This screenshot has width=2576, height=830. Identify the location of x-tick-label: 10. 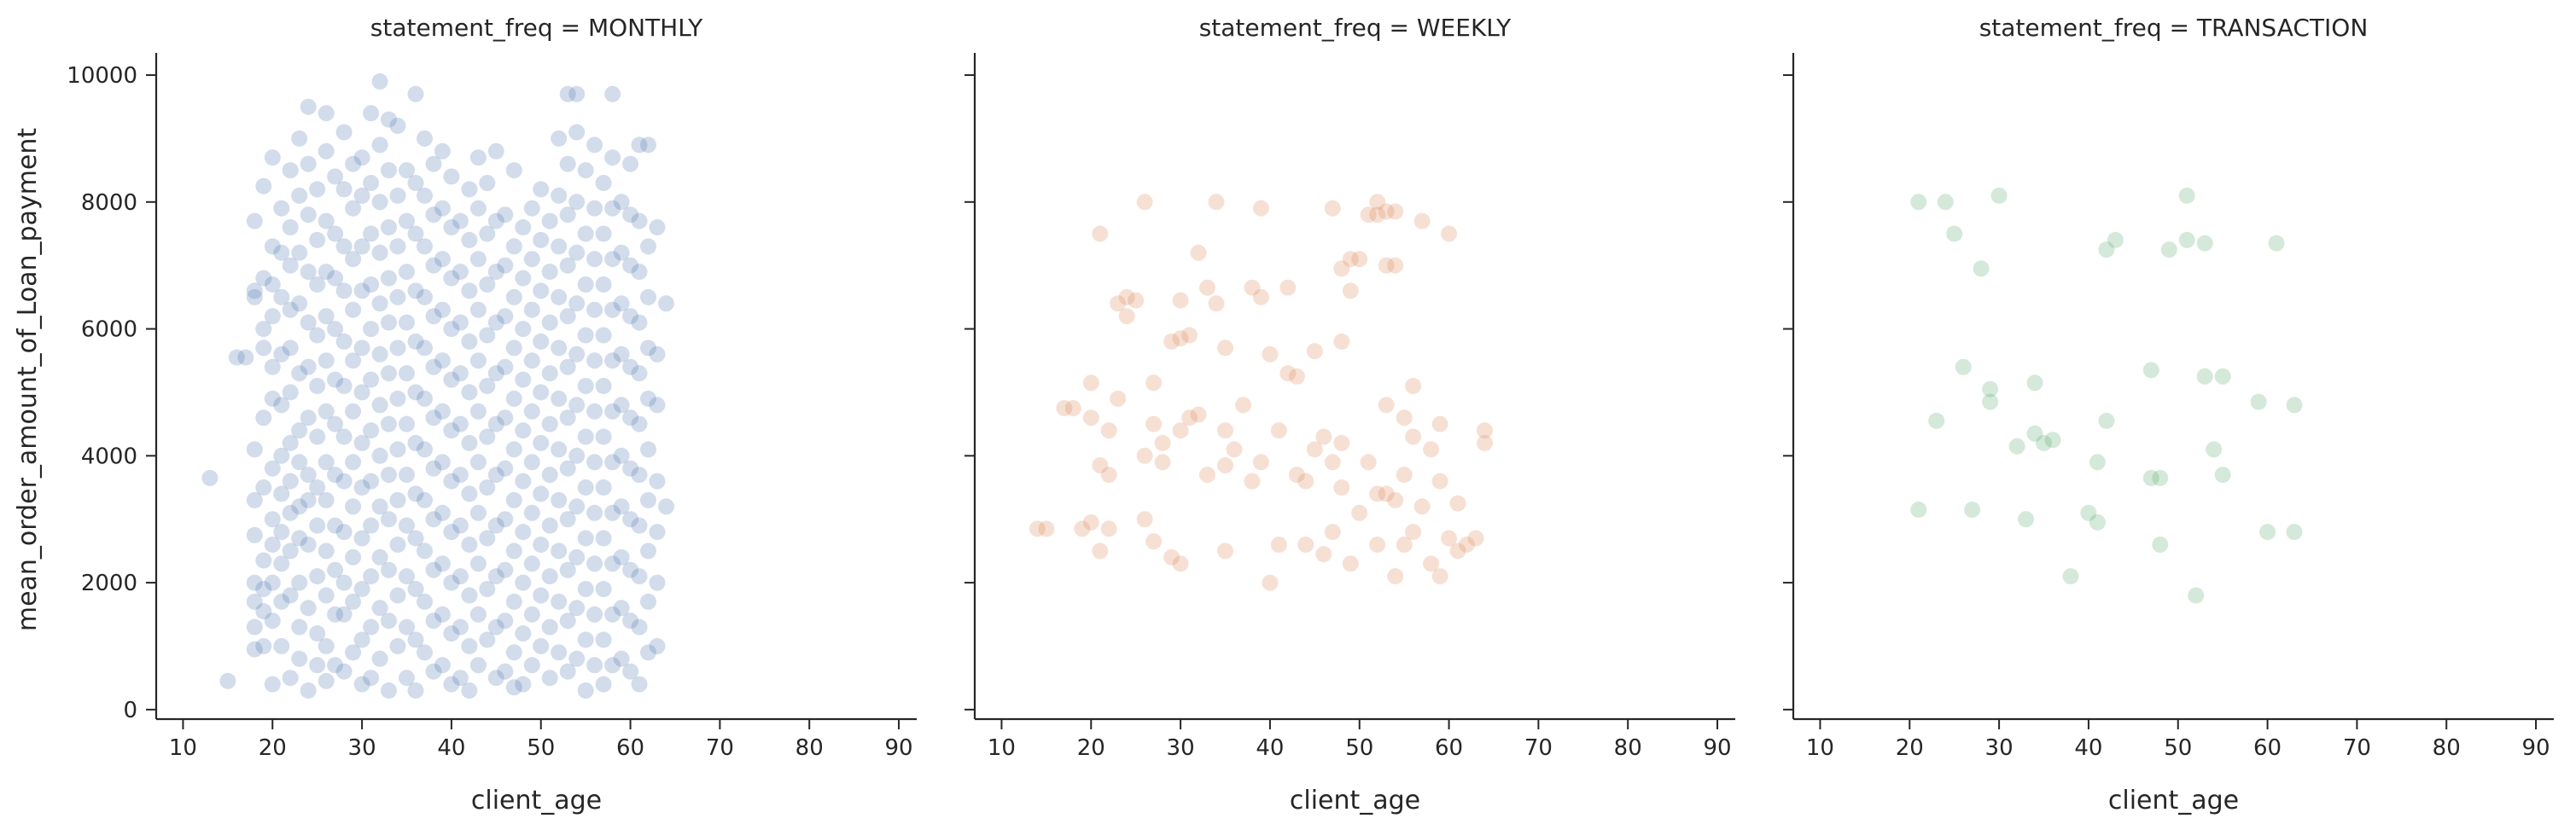
(1002, 748).